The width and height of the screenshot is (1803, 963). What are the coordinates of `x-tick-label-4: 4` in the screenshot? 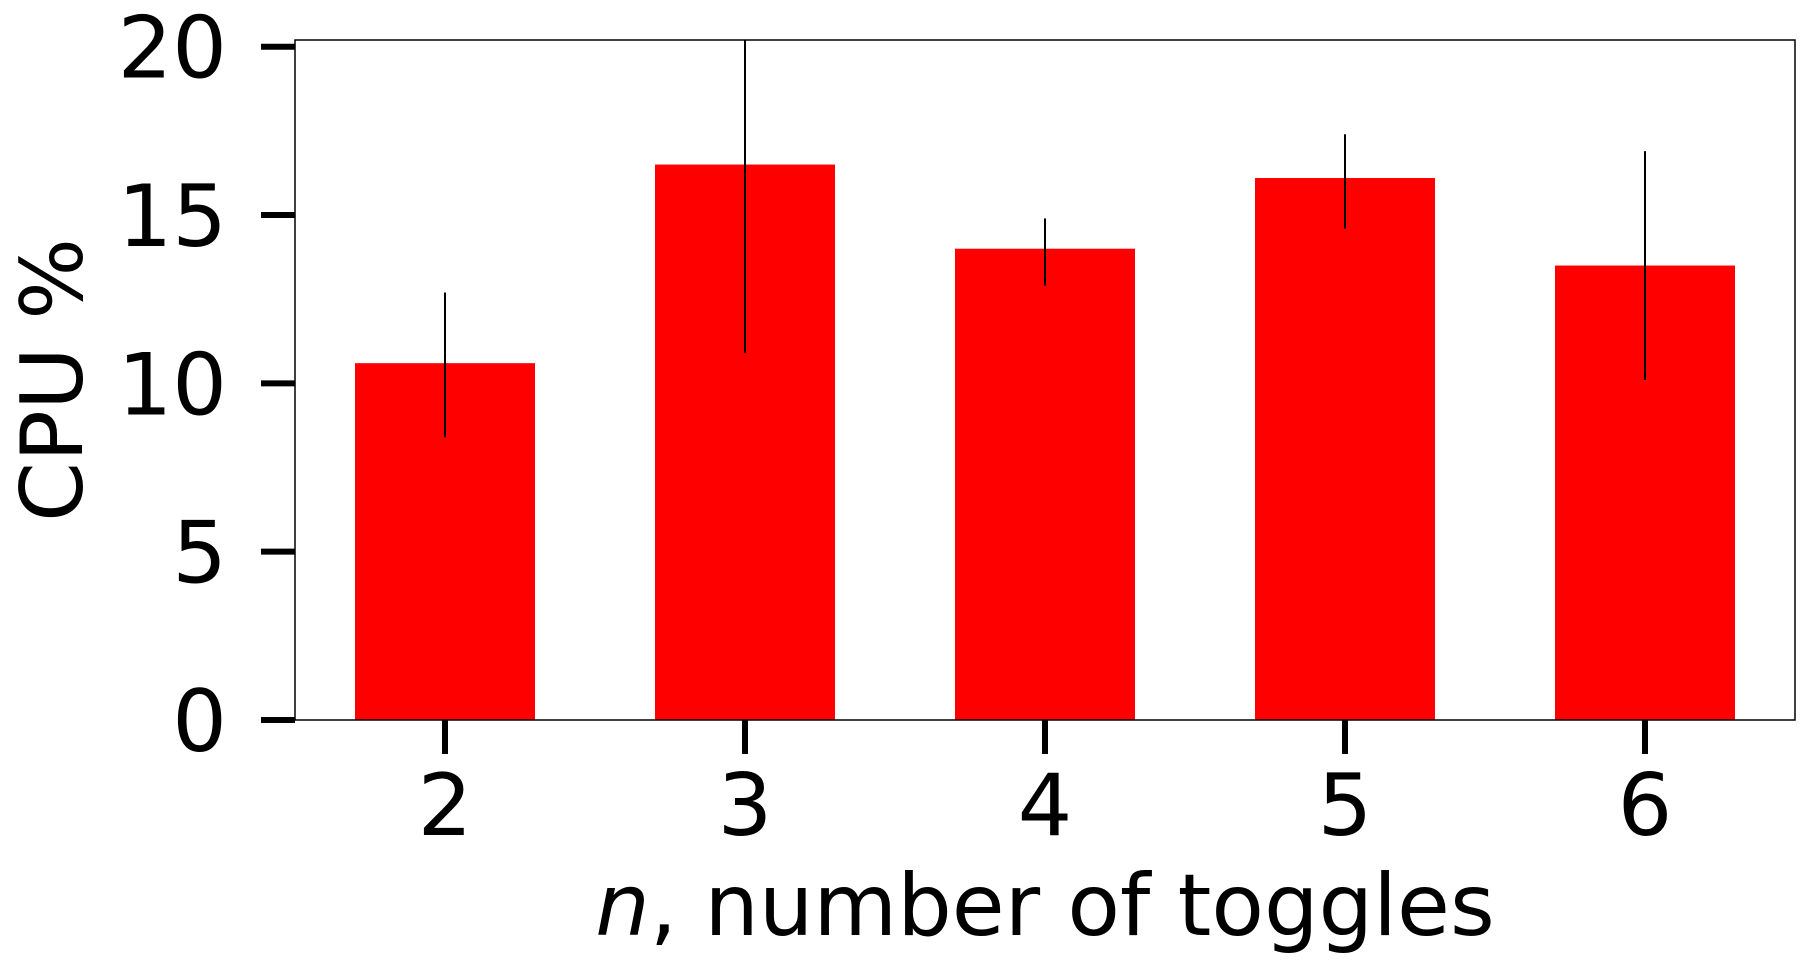 It's located at (1045, 806).